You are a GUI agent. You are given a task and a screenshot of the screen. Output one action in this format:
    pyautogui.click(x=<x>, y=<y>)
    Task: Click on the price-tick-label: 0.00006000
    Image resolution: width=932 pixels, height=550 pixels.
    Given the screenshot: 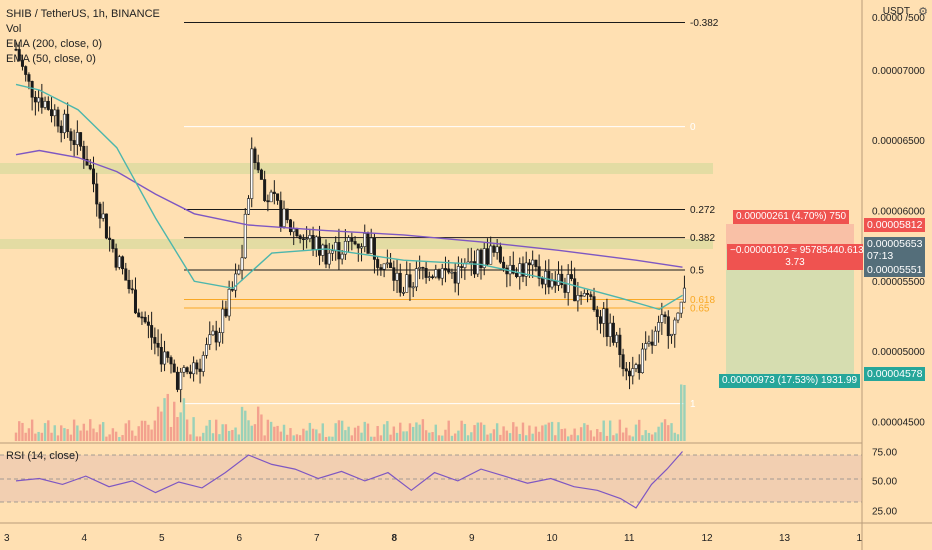 What is the action you would take?
    pyautogui.click(x=898, y=211)
    